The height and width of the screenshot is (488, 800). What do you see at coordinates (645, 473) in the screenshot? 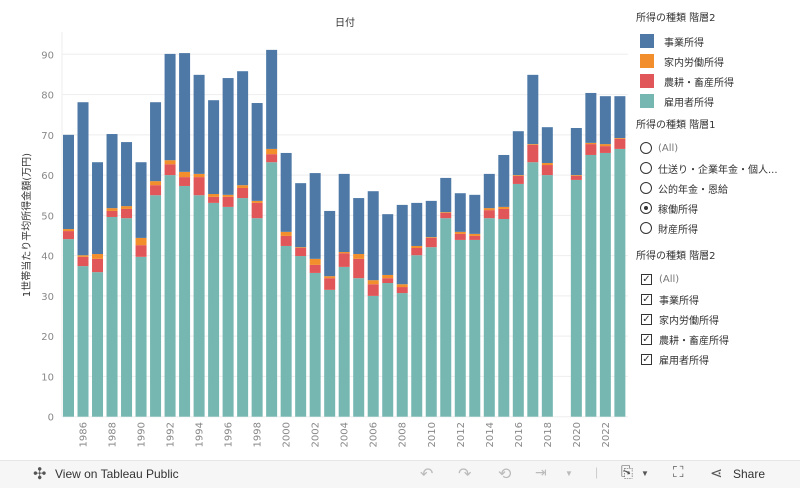
I see `download-dropdown-icon: ▼` at bounding box center [645, 473].